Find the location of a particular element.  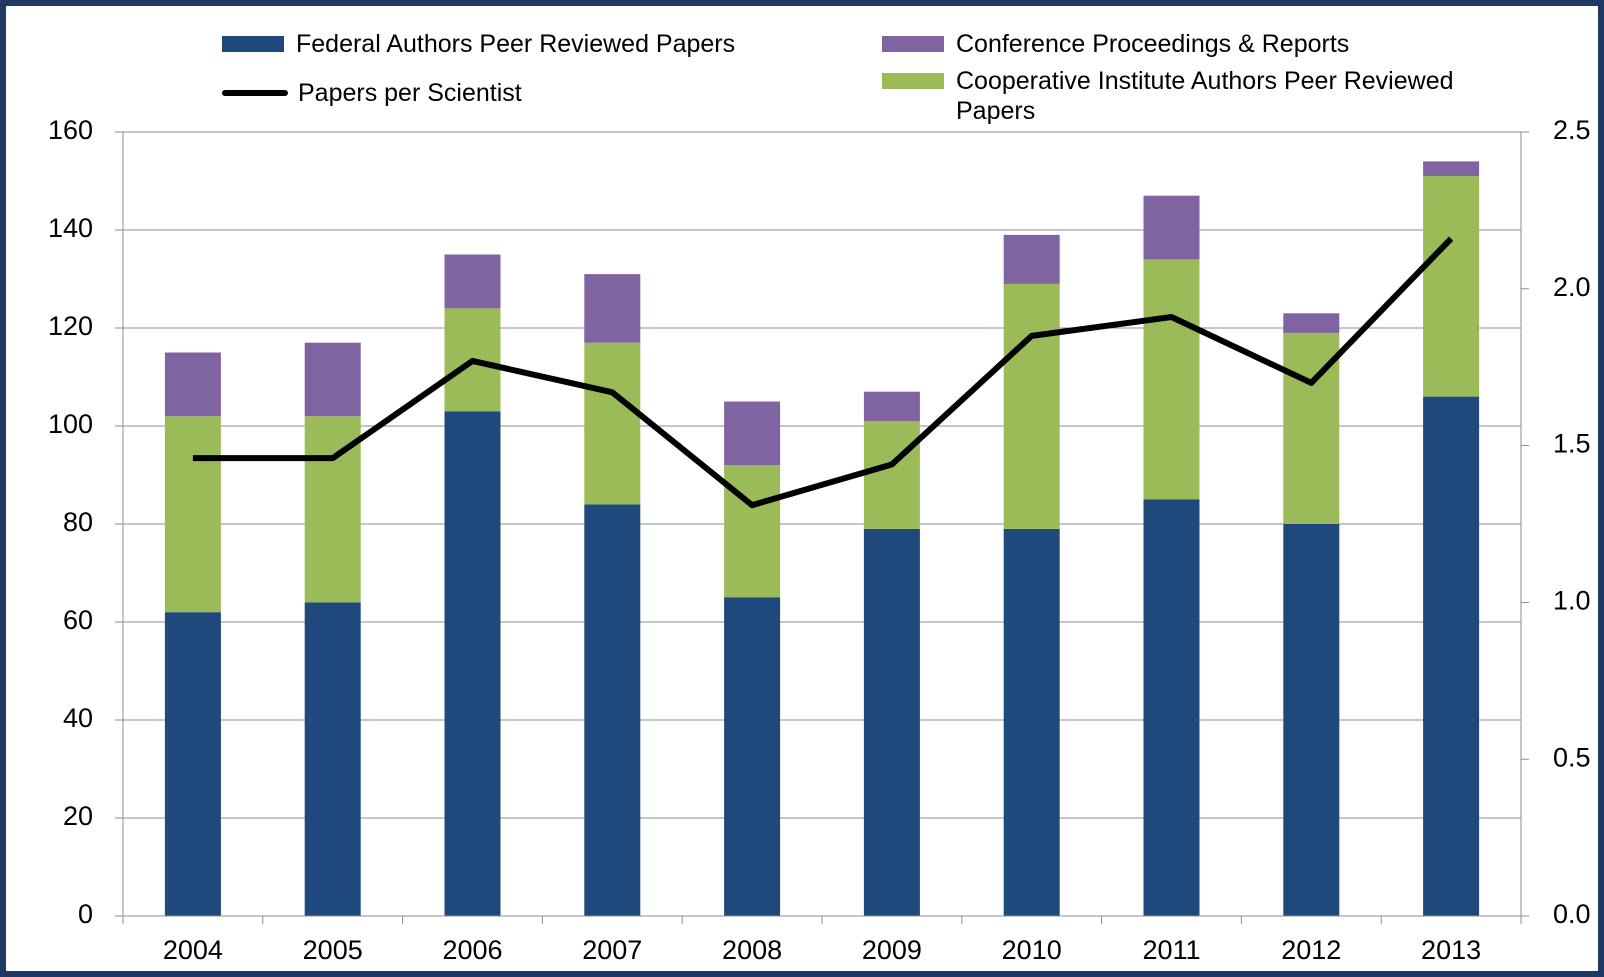

x-tick-label: 2007 is located at coordinates (612, 950).